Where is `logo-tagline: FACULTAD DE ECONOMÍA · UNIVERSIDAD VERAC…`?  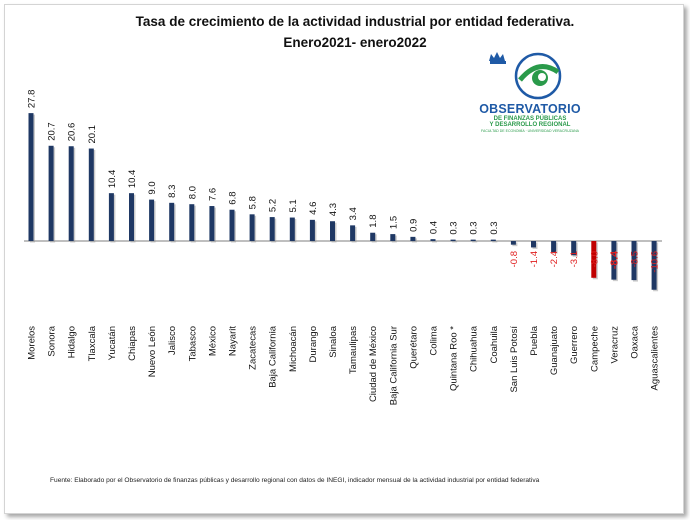 logo-tagline: FACULTAD DE ECONOMÍA · UNIVERSIDAD VERAC… is located at coordinates (530, 131).